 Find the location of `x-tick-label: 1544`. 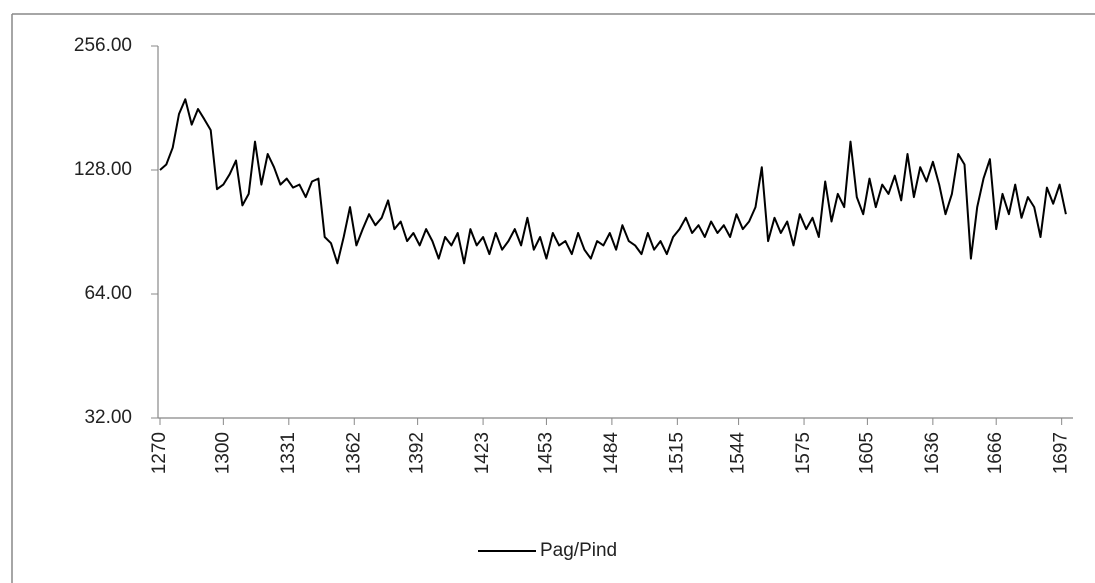

x-tick-label: 1544 is located at coordinates (738, 453).